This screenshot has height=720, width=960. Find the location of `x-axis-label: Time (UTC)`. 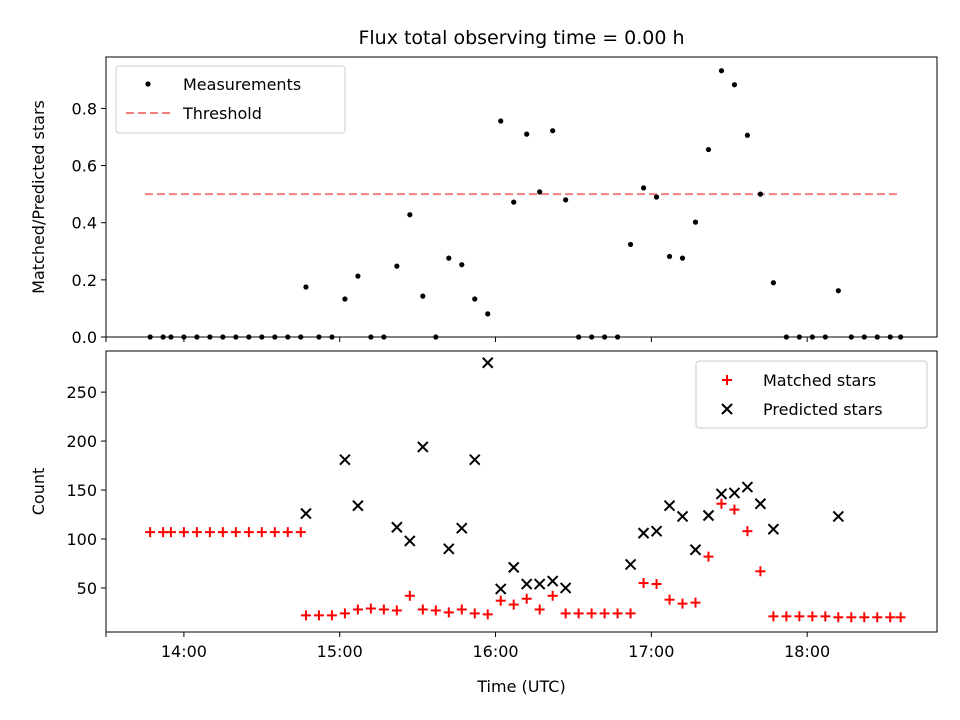

x-axis-label: Time (UTC) is located at coordinates (520, 686).